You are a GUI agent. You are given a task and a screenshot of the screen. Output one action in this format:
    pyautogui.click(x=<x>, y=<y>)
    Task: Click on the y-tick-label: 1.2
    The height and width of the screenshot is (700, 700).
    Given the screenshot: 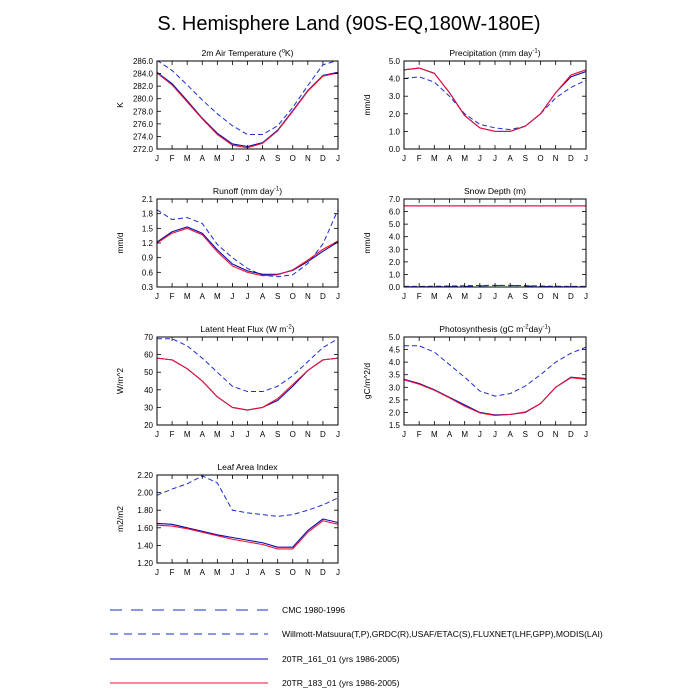 What is the action you would take?
    pyautogui.click(x=148, y=243)
    